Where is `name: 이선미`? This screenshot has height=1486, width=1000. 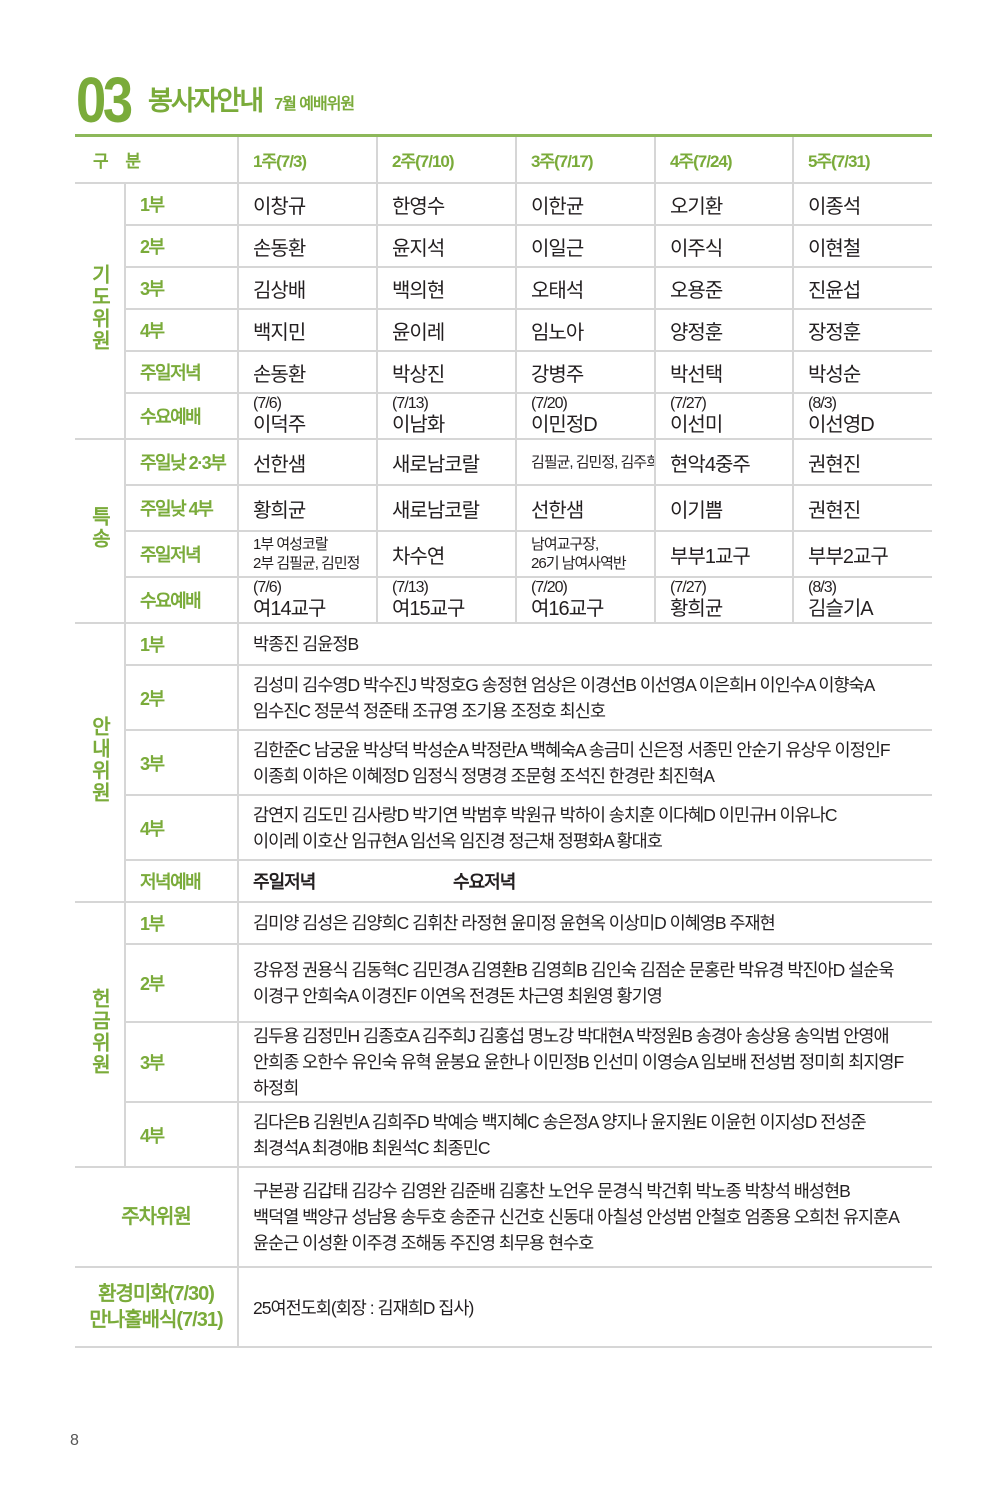
name: 이선미 is located at coordinates (696, 425).